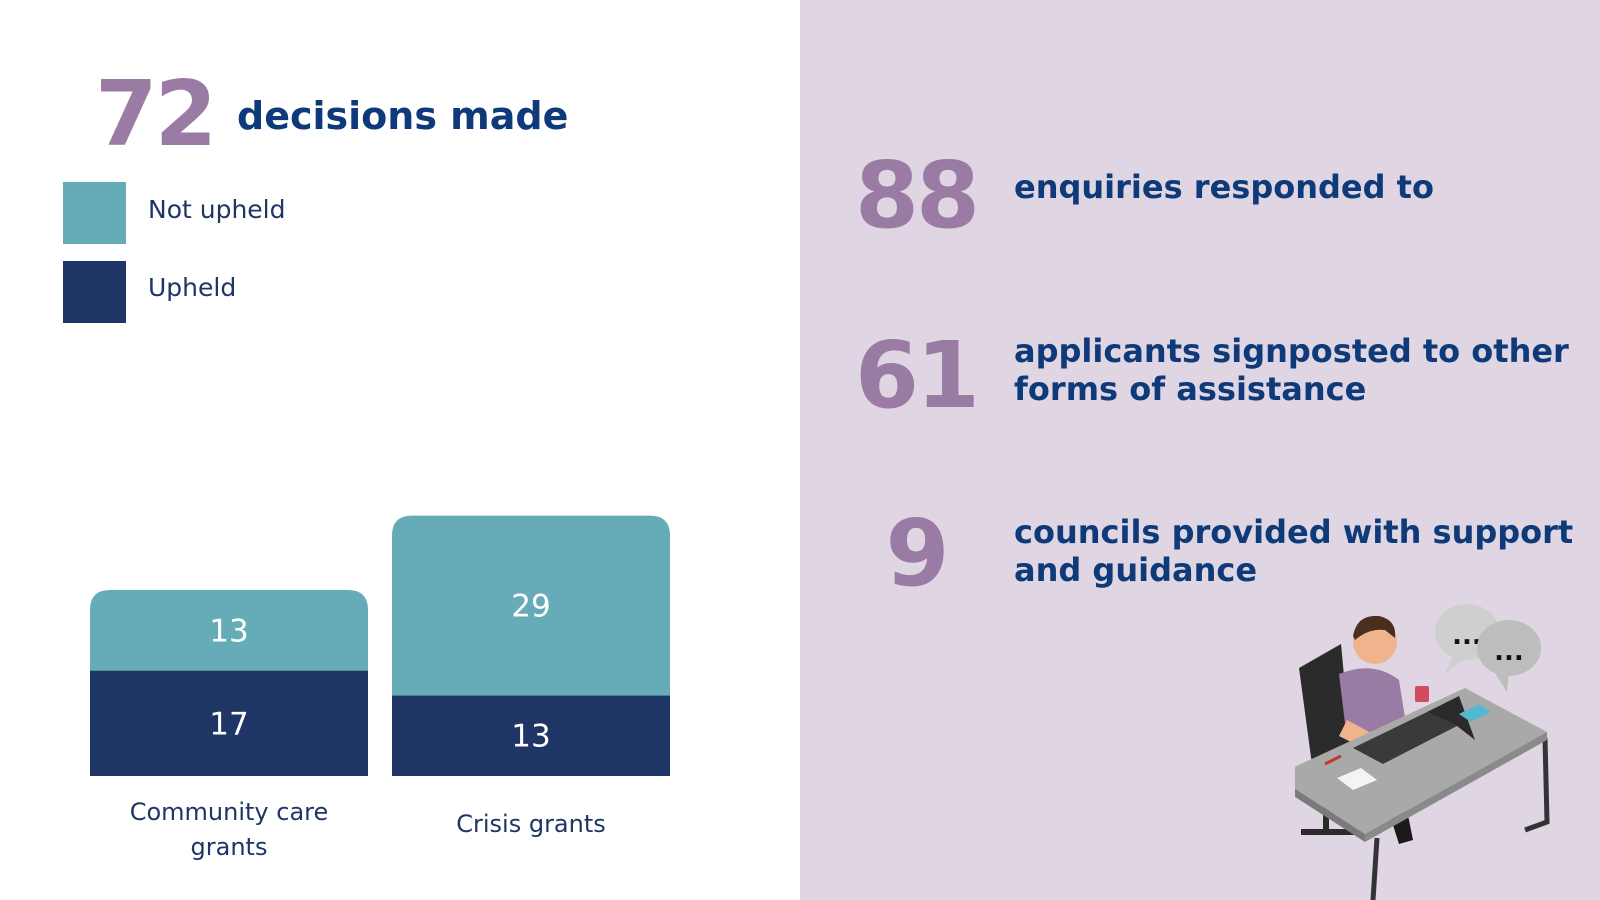 The image size is (1600, 900). I want to click on bar-community-care-upheld, so click(229, 723).